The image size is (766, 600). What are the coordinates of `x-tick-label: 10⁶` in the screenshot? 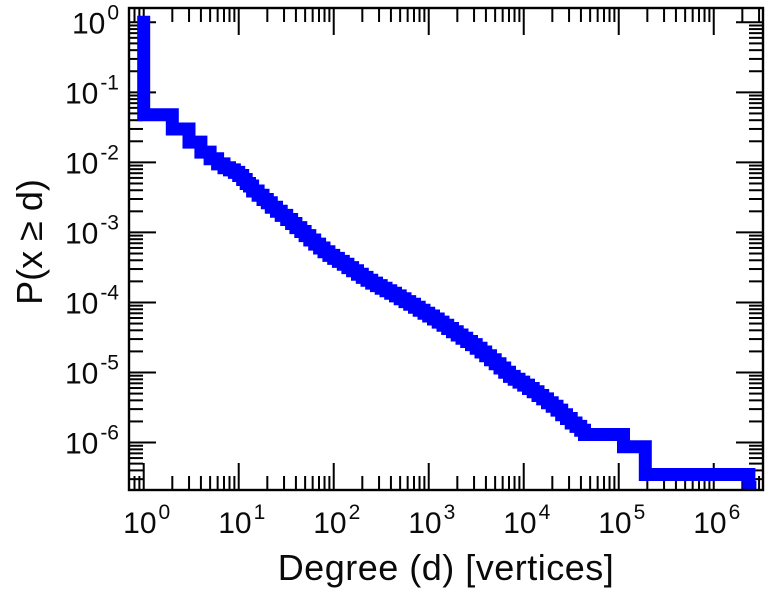 It's located at (716, 520).